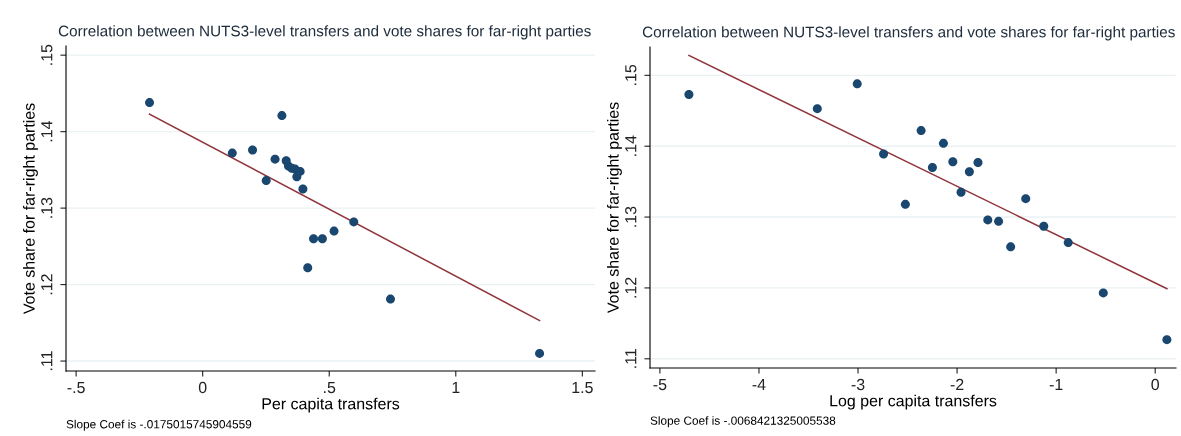 The height and width of the screenshot is (436, 1181). What do you see at coordinates (1056, 384) in the screenshot?
I see `x-tick-label: -1` at bounding box center [1056, 384].